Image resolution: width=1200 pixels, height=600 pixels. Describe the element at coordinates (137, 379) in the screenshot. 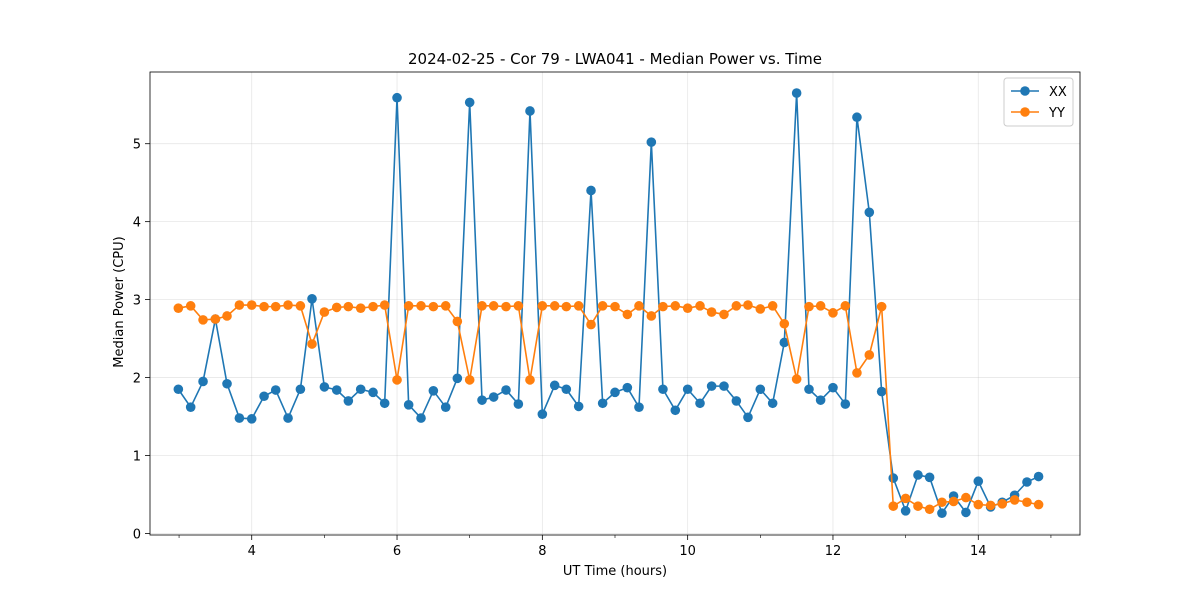

I see `y-tick-label: 2` at that location.